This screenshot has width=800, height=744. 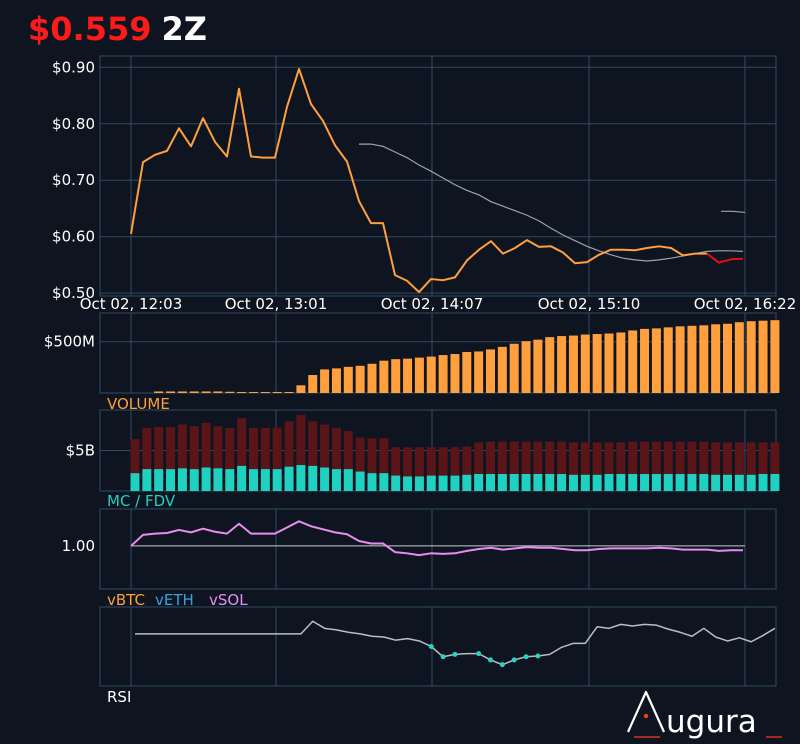 I want to click on price-x-tick-label: Oct 02, 13:01, so click(x=276, y=304).